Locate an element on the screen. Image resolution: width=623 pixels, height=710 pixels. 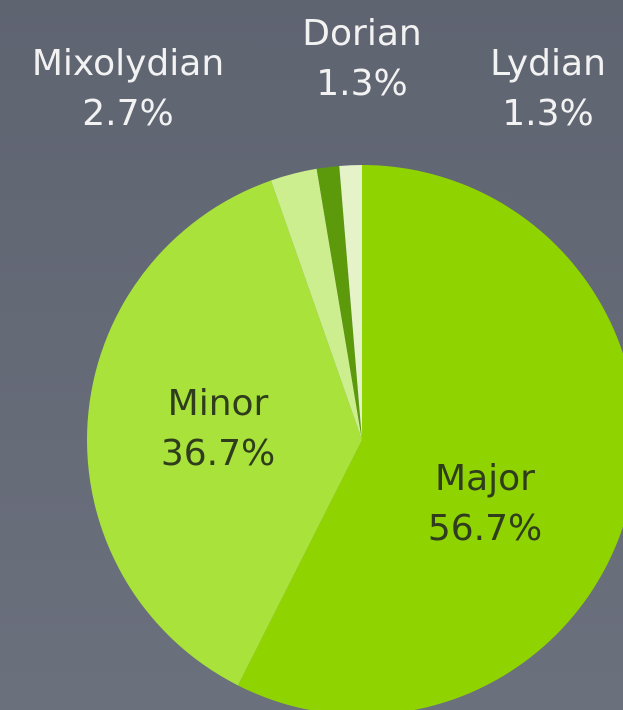
slice-label: Dorian is located at coordinates (361, 33).